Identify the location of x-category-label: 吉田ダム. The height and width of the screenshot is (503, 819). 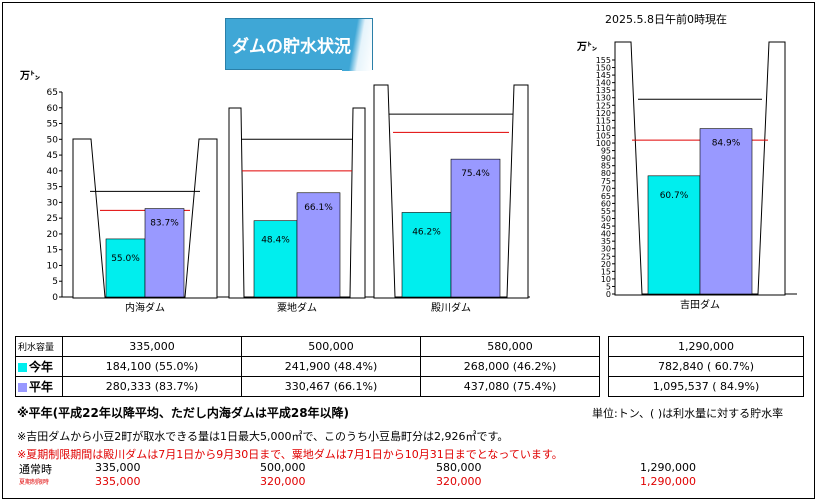
(700, 304).